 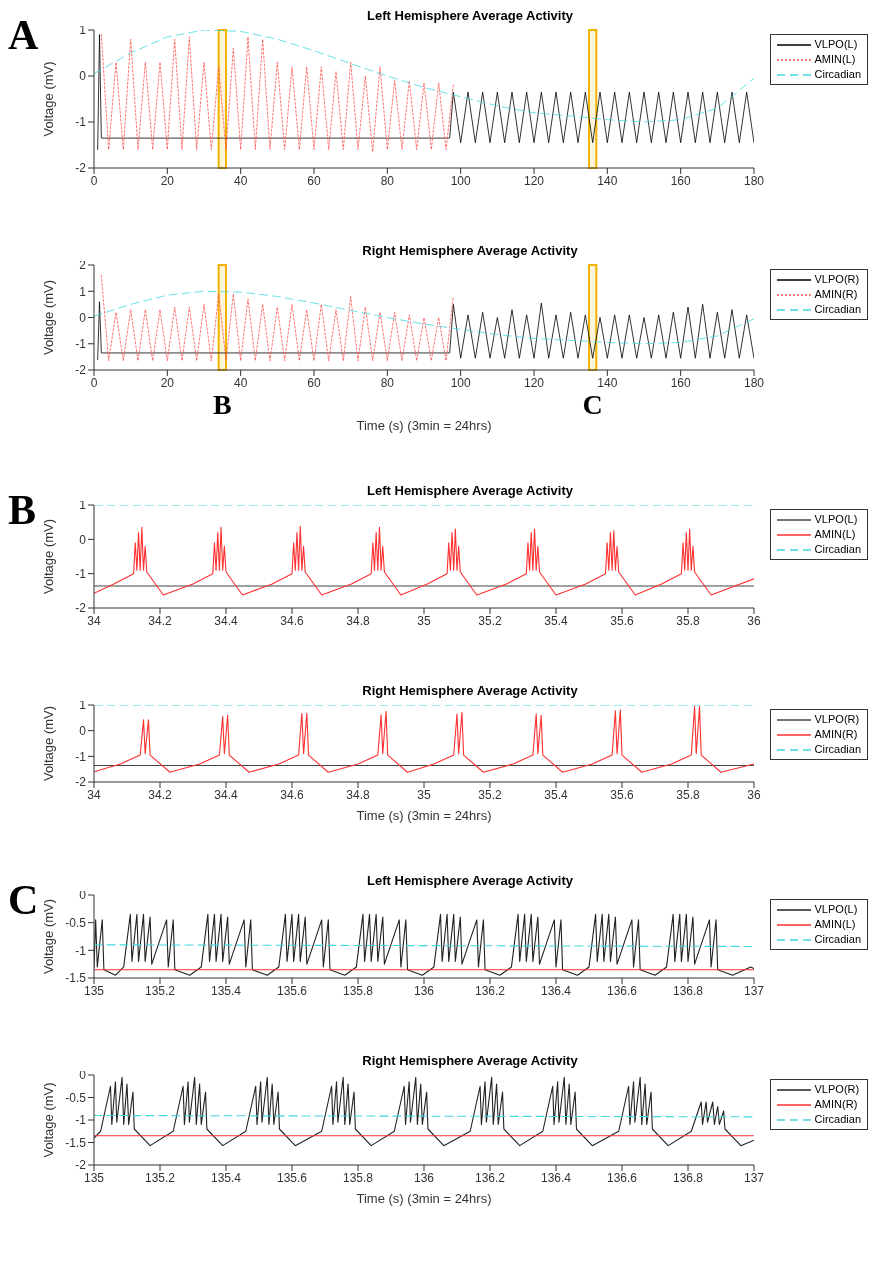 I want to click on x-tick-label: 34.6, so click(x=292, y=620).